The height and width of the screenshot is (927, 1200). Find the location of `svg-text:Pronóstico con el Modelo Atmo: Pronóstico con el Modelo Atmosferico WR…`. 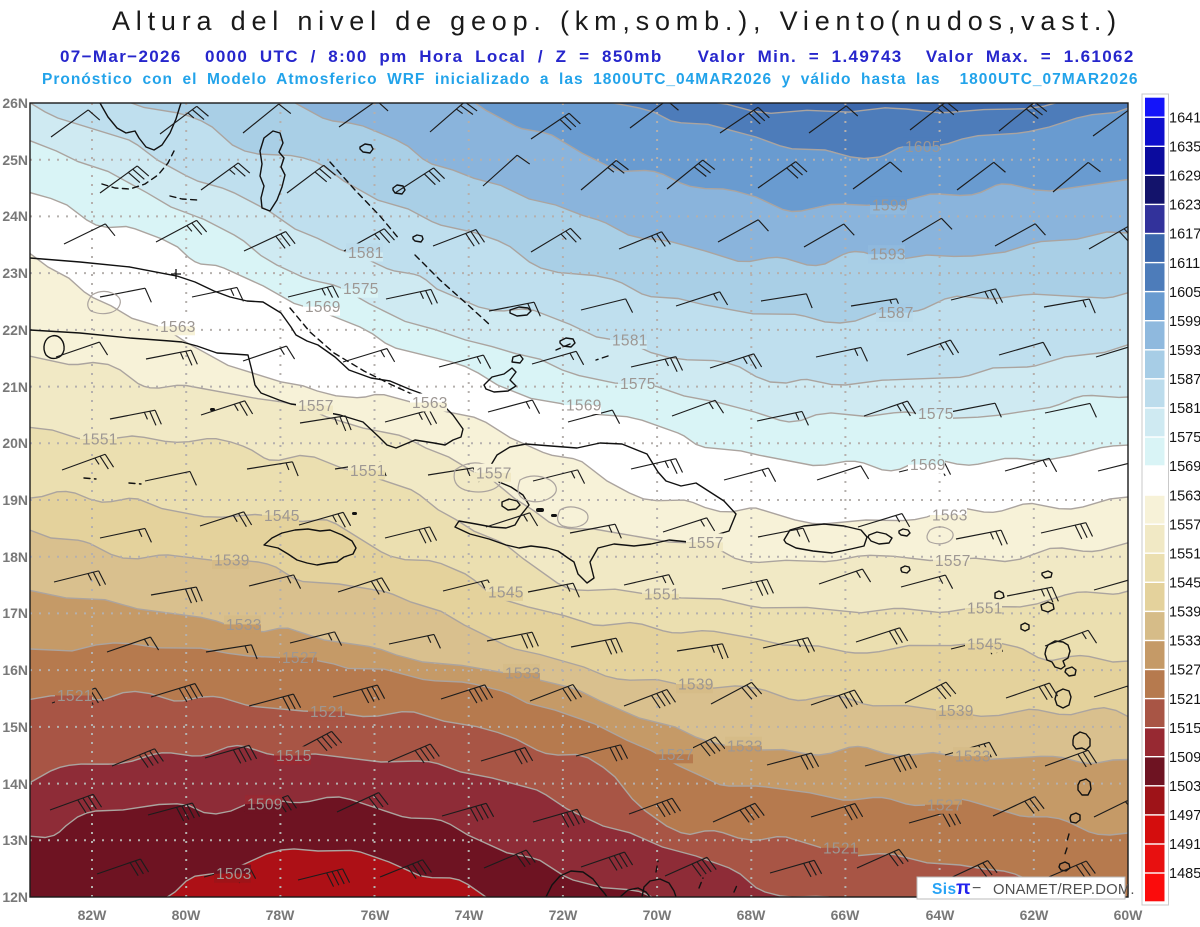

svg-text:Pronóstico con el Modelo Atmo: Pronóstico con el Modelo Atmosferico WR… is located at coordinates (590, 79).